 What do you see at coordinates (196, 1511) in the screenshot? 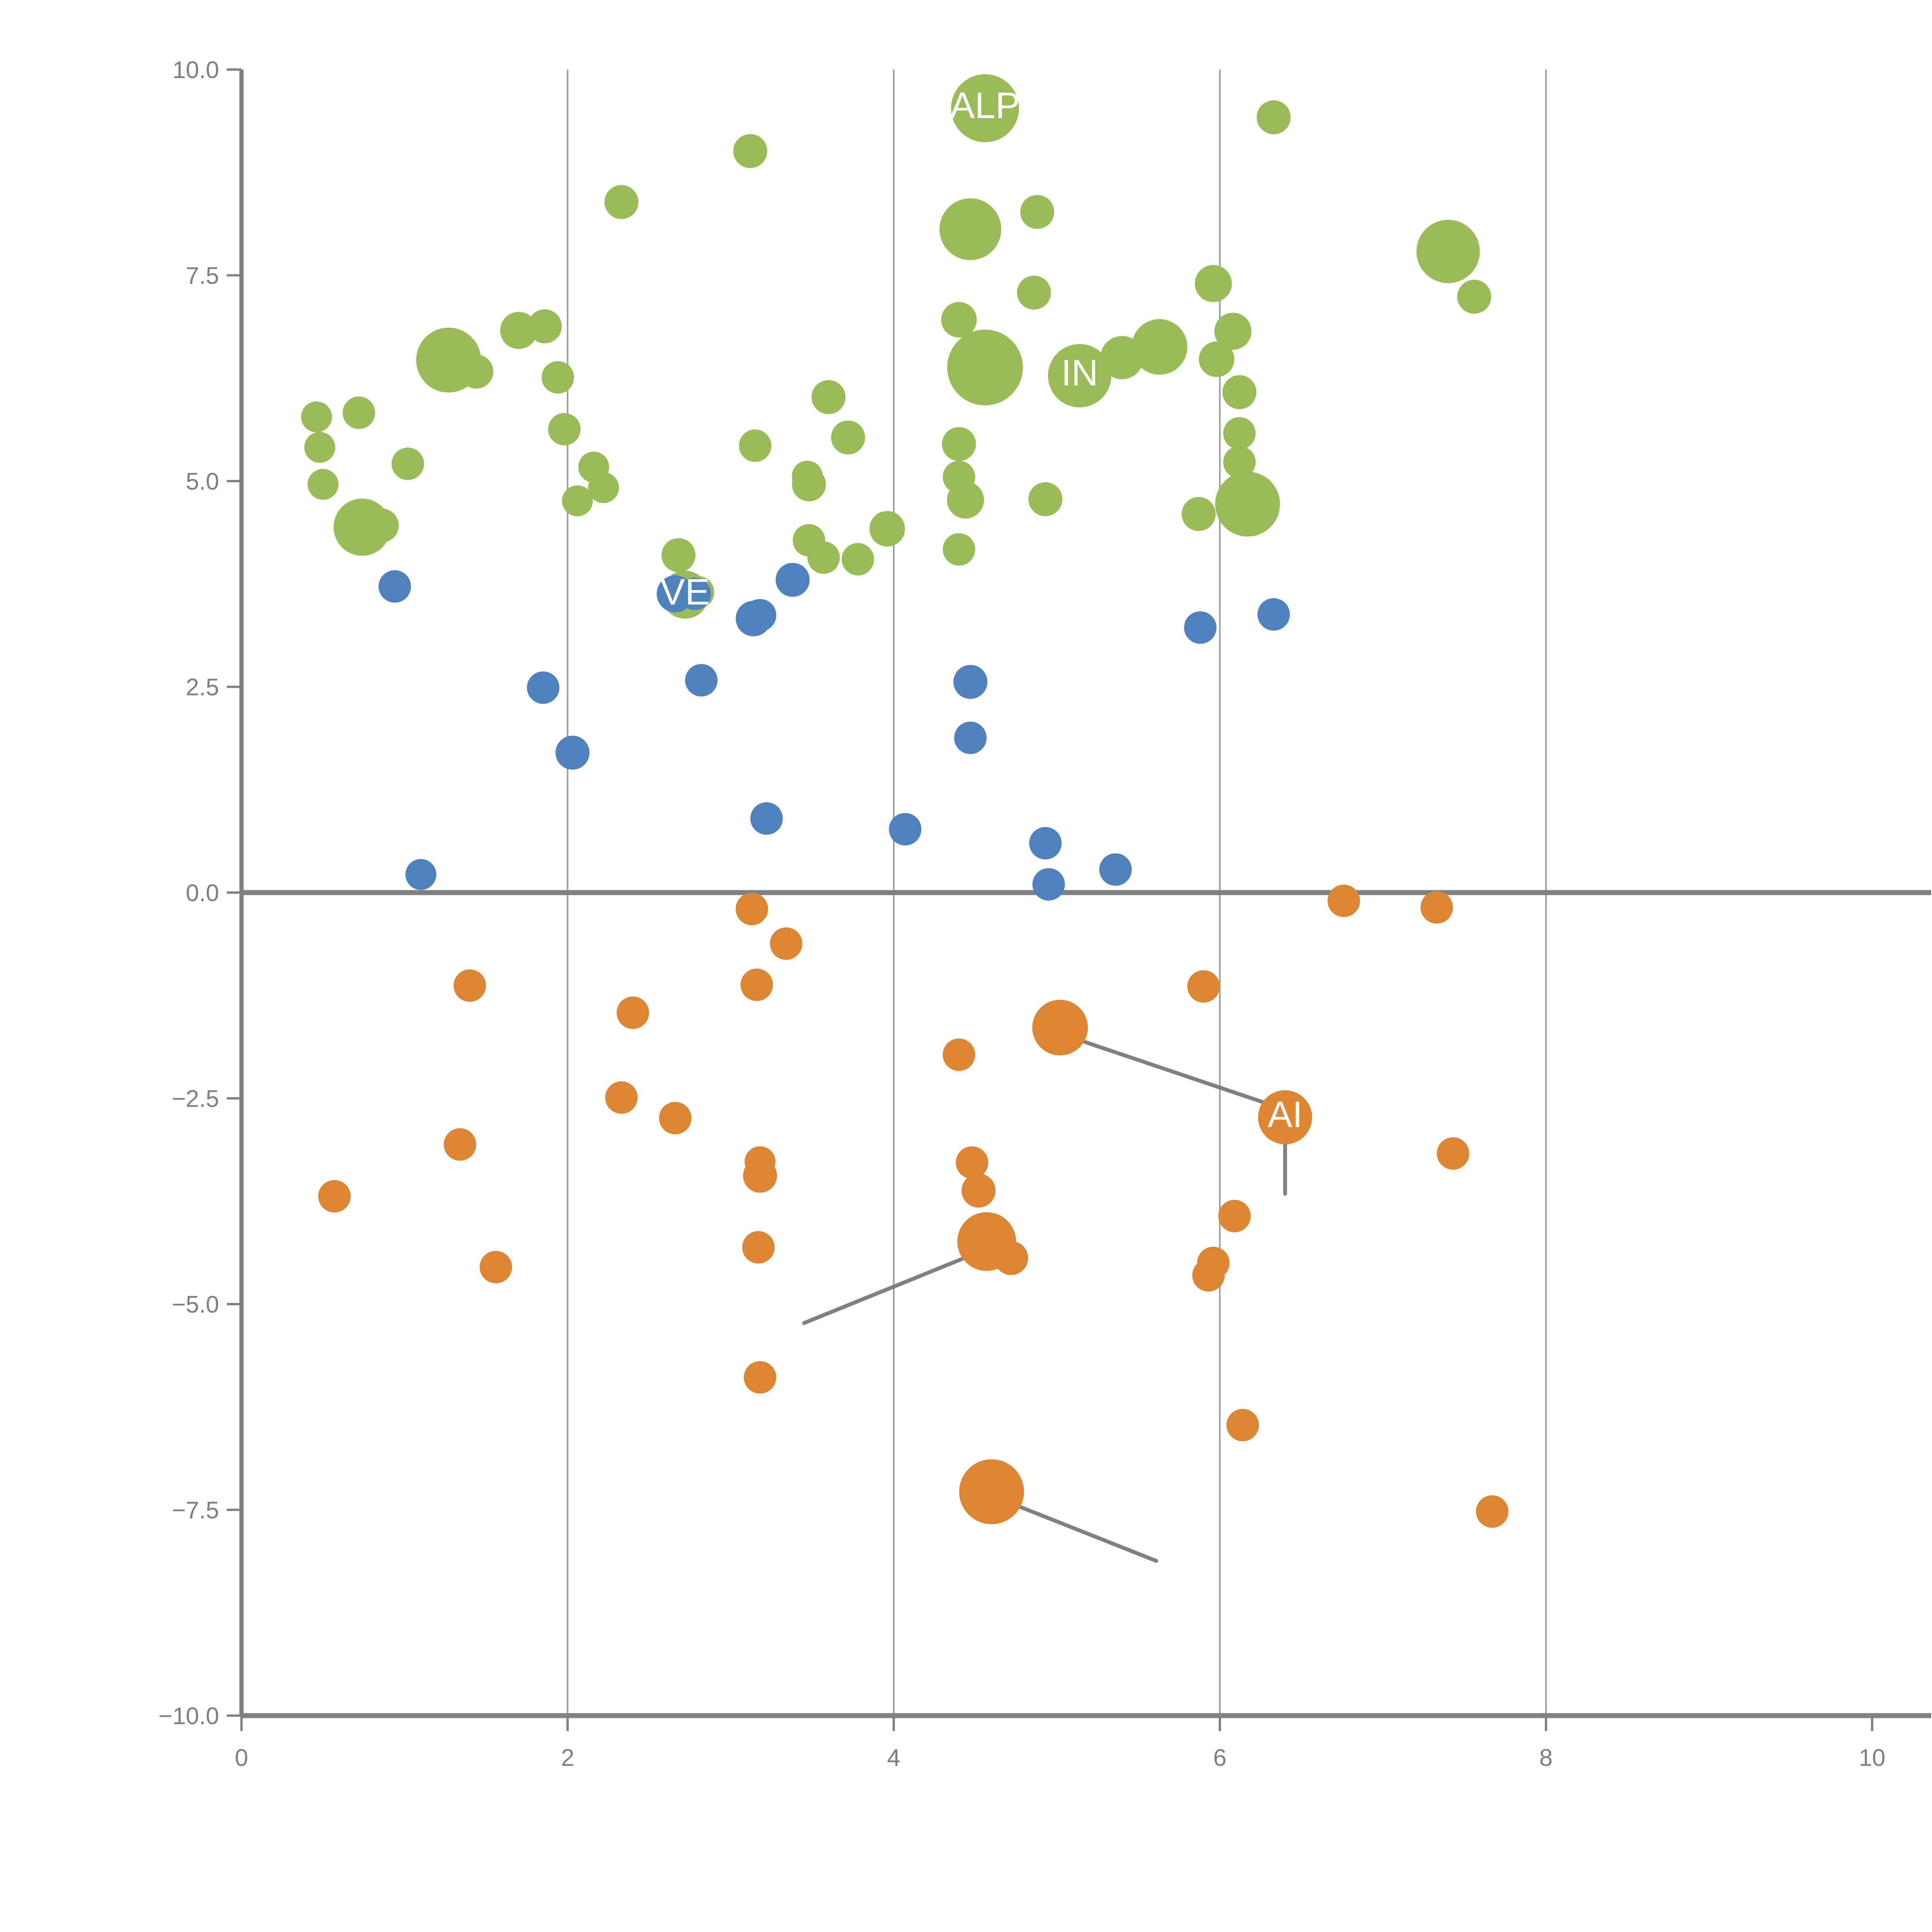
I see `y-tick-label-minus-7.5: −7.5` at bounding box center [196, 1511].